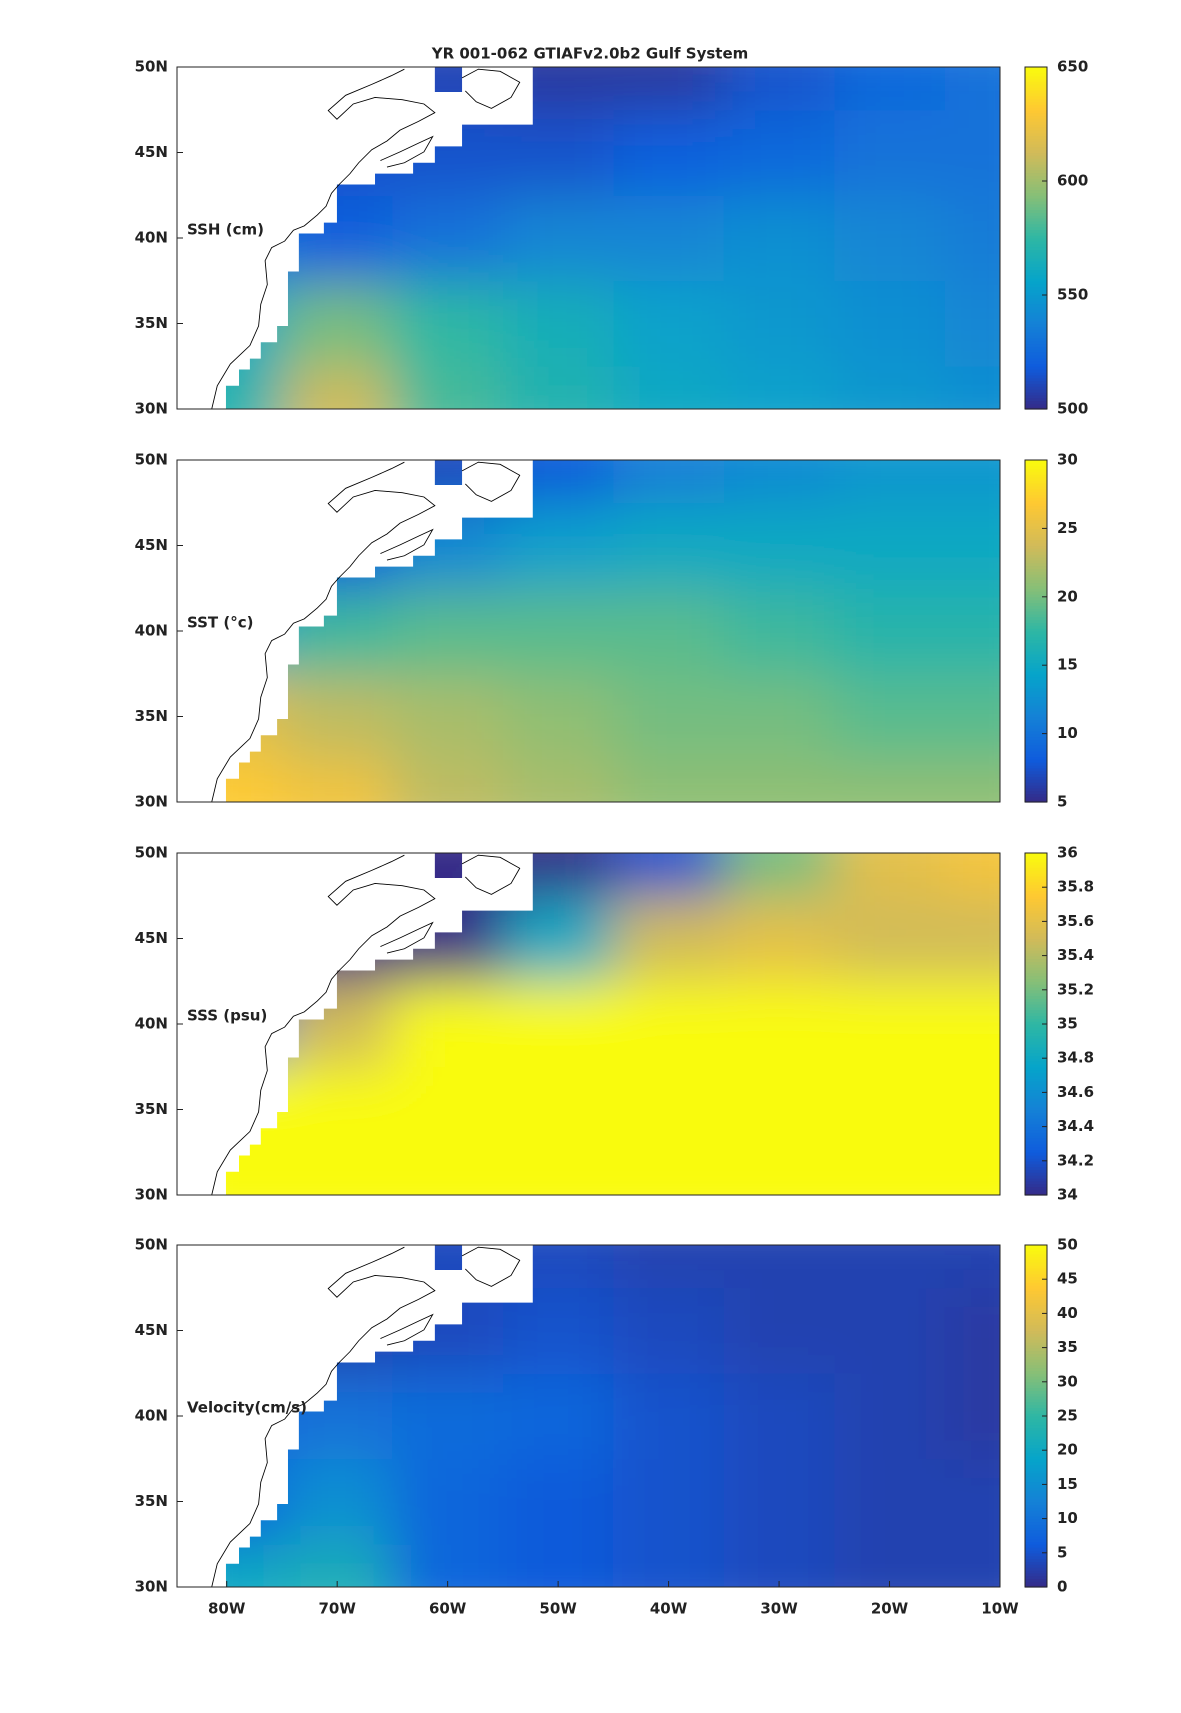  Describe the element at coordinates (1075, 921) in the screenshot. I see `colorbar-tick-label: 35.6` at that location.